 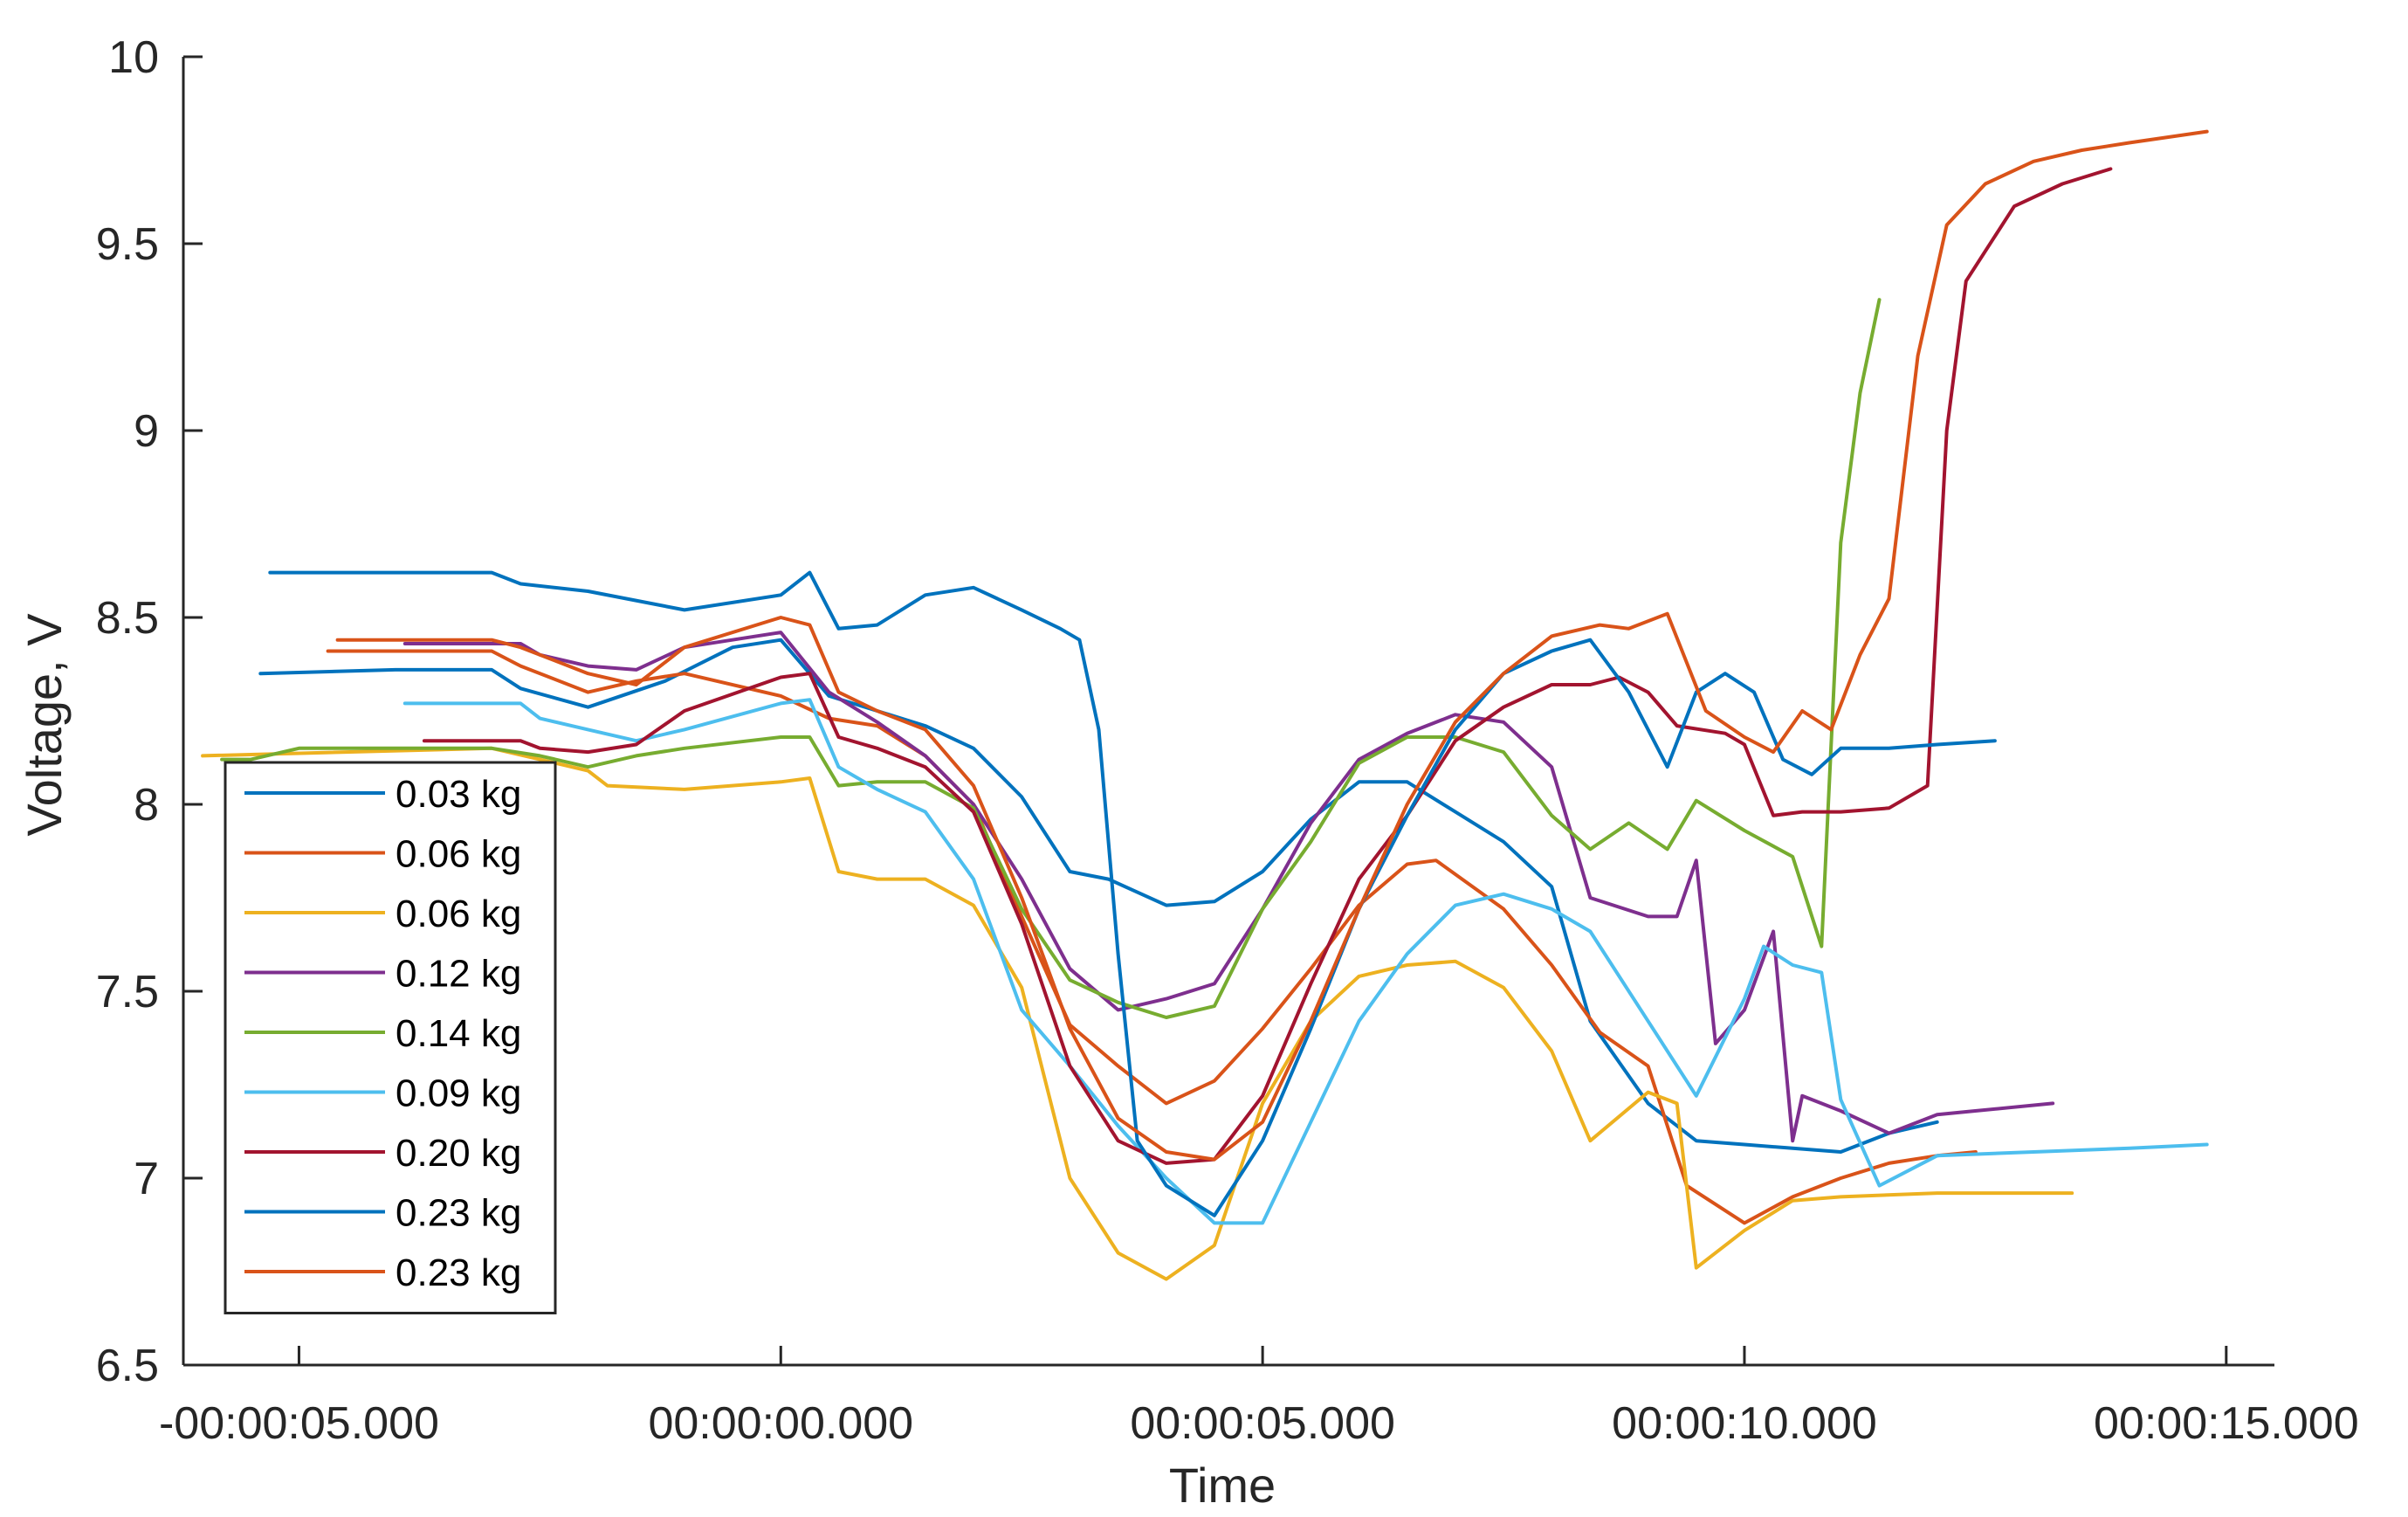 What do you see at coordinates (458, 1033) in the screenshot?
I see `legend-label: 0.14 kg` at bounding box center [458, 1033].